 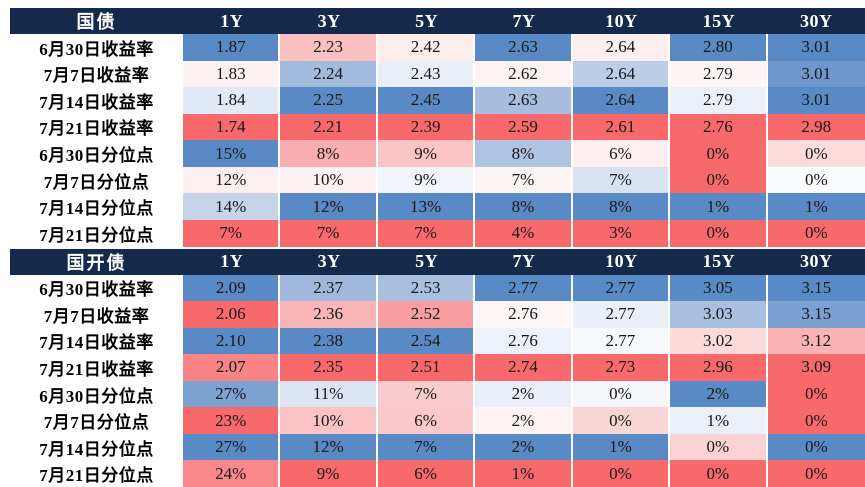 What do you see at coordinates (232, 100) in the screenshot?
I see `value-cell: 1.84` at bounding box center [232, 100].